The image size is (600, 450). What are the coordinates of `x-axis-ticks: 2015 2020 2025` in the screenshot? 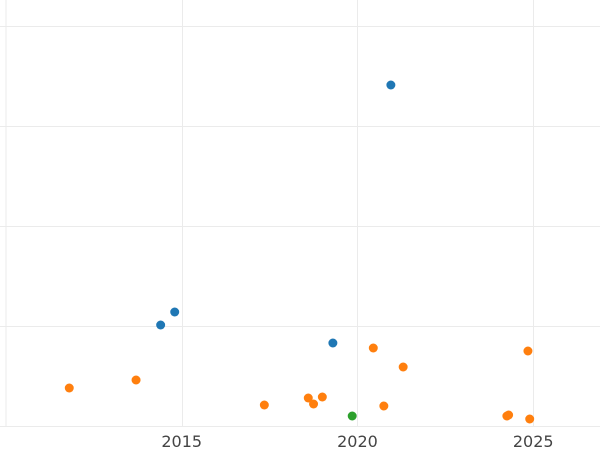 It's located at (357, 441).